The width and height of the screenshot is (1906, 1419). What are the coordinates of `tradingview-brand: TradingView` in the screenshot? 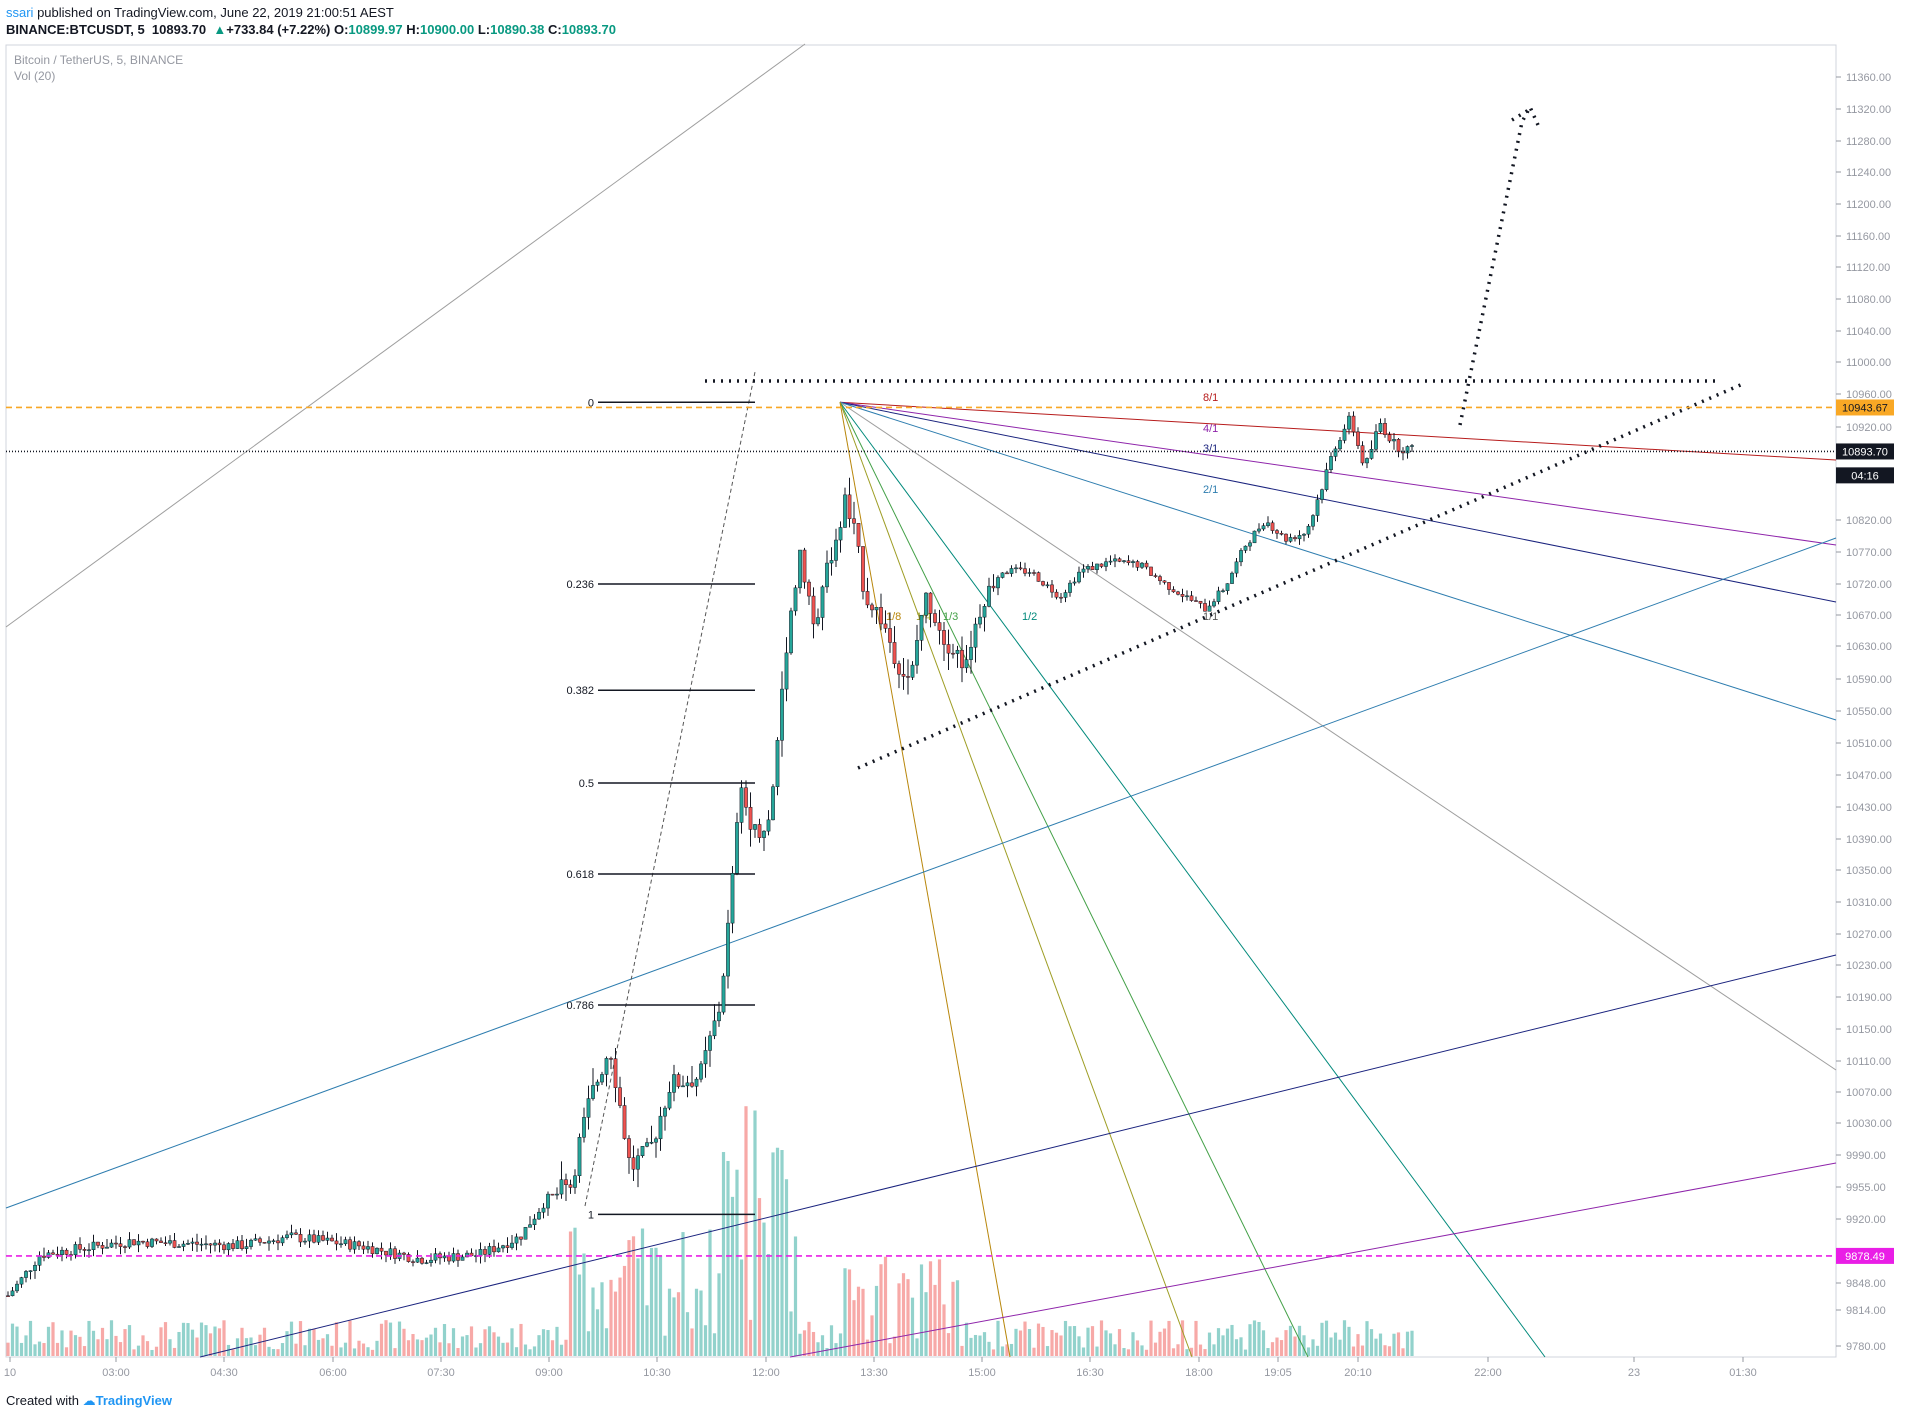 It's located at (133, 1400).